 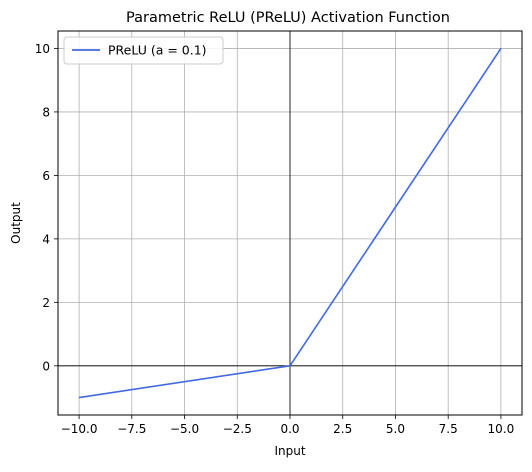 I want to click on y-tick-label: 4, so click(x=46, y=239).